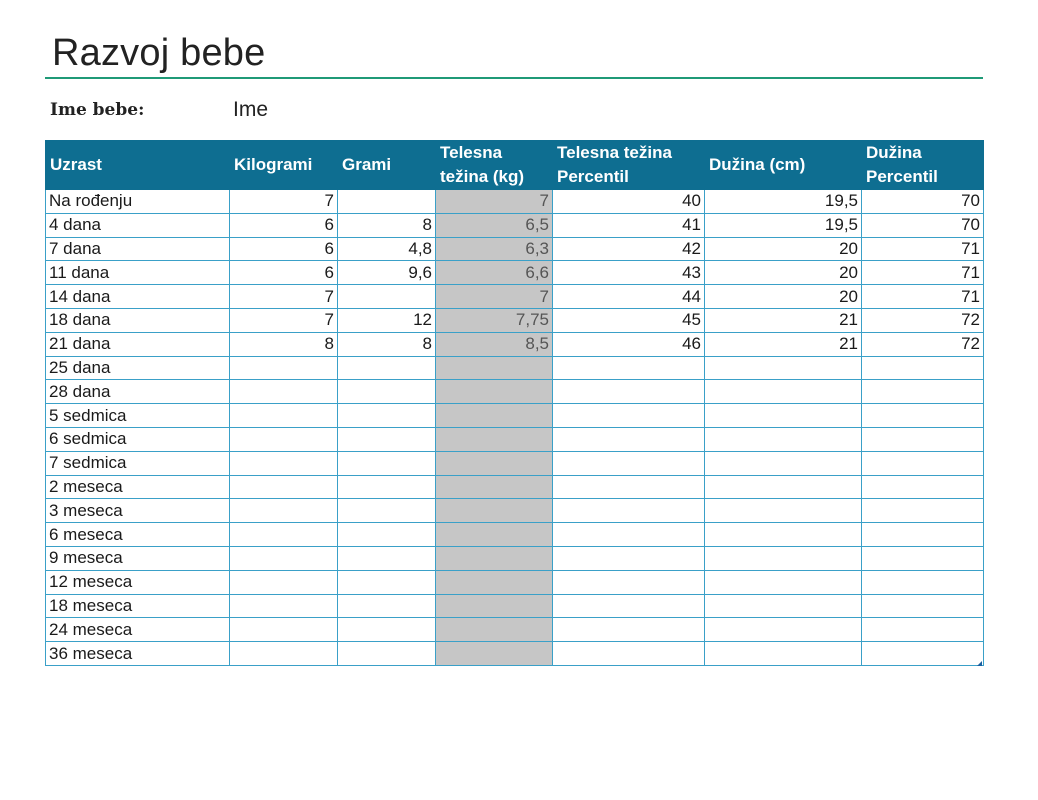 The width and height of the screenshot is (1038, 800). I want to click on age-cell: 12 meseca, so click(137, 582).